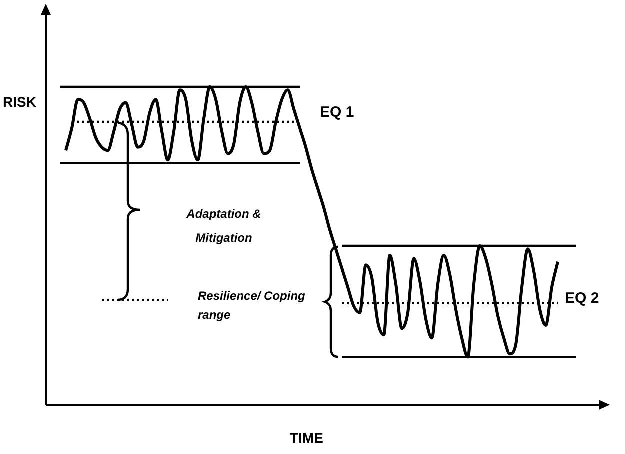  Describe the element at coordinates (307, 438) in the screenshot. I see `x-axis-title: TIME` at that location.